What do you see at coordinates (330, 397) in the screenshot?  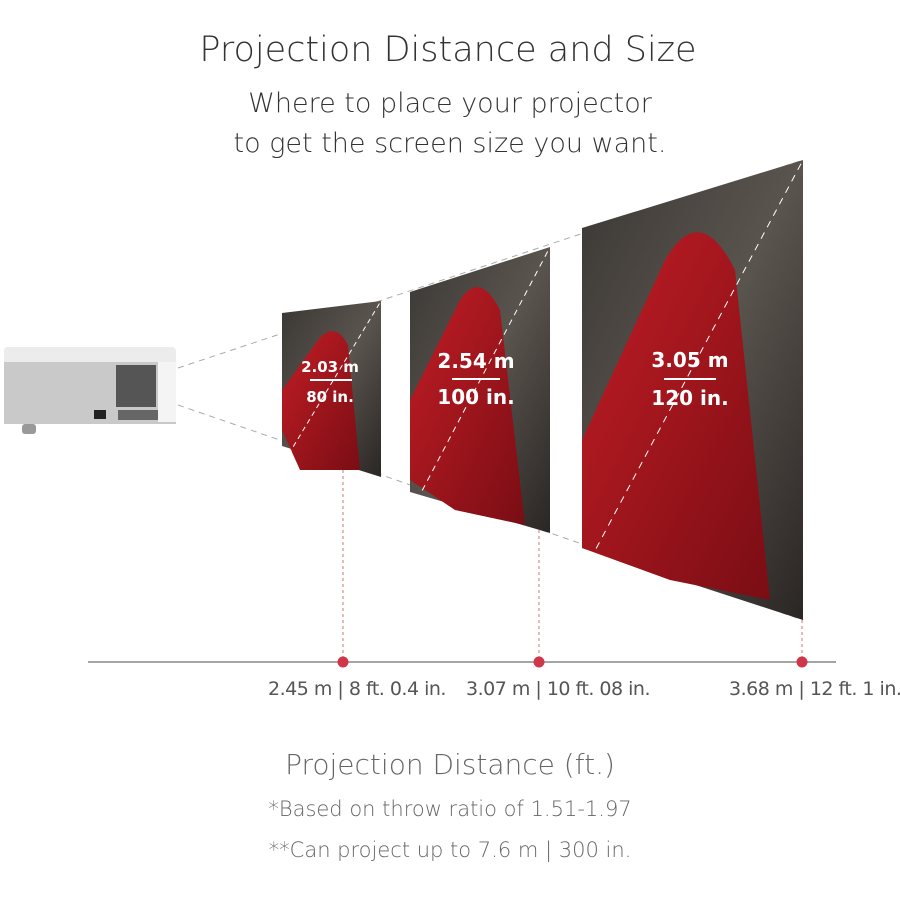 I see `screen-1-inches: 80 in.` at bounding box center [330, 397].